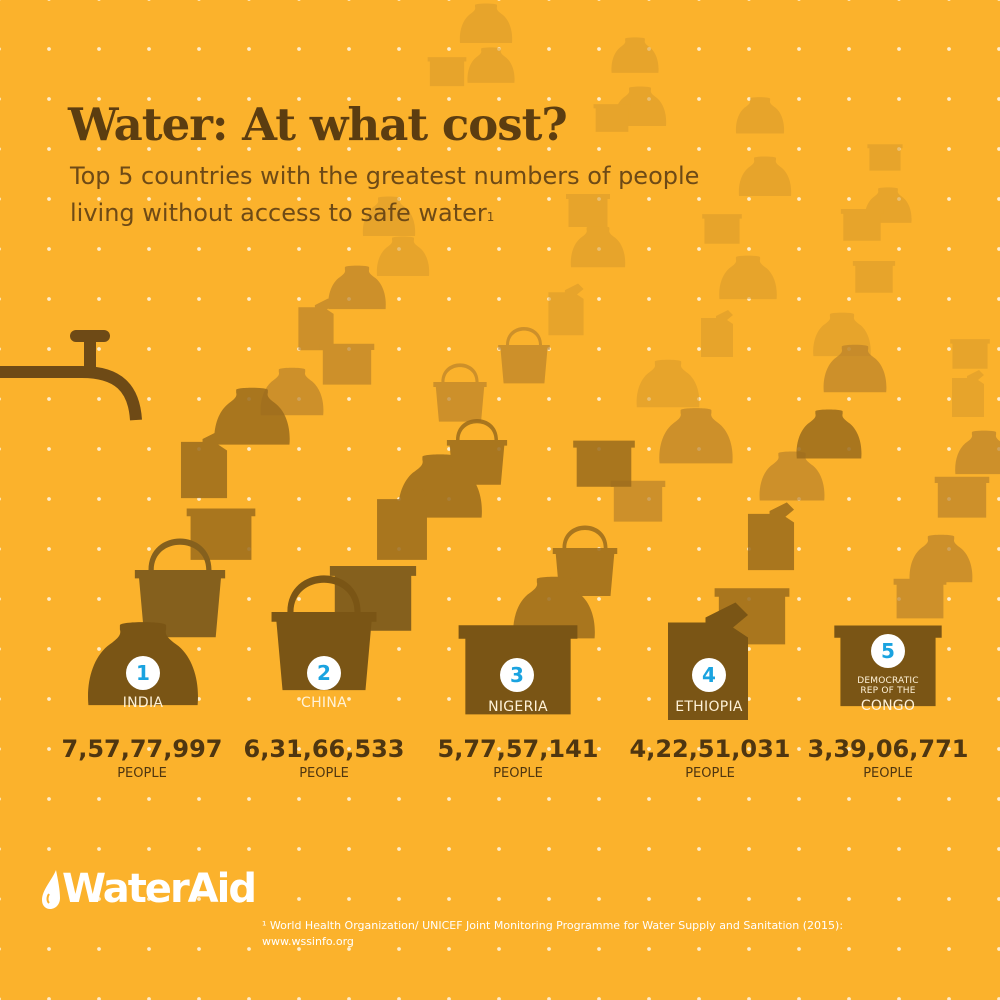 The image size is (1000, 1000). I want to click on footnote-mark: 1, so click(490, 217).